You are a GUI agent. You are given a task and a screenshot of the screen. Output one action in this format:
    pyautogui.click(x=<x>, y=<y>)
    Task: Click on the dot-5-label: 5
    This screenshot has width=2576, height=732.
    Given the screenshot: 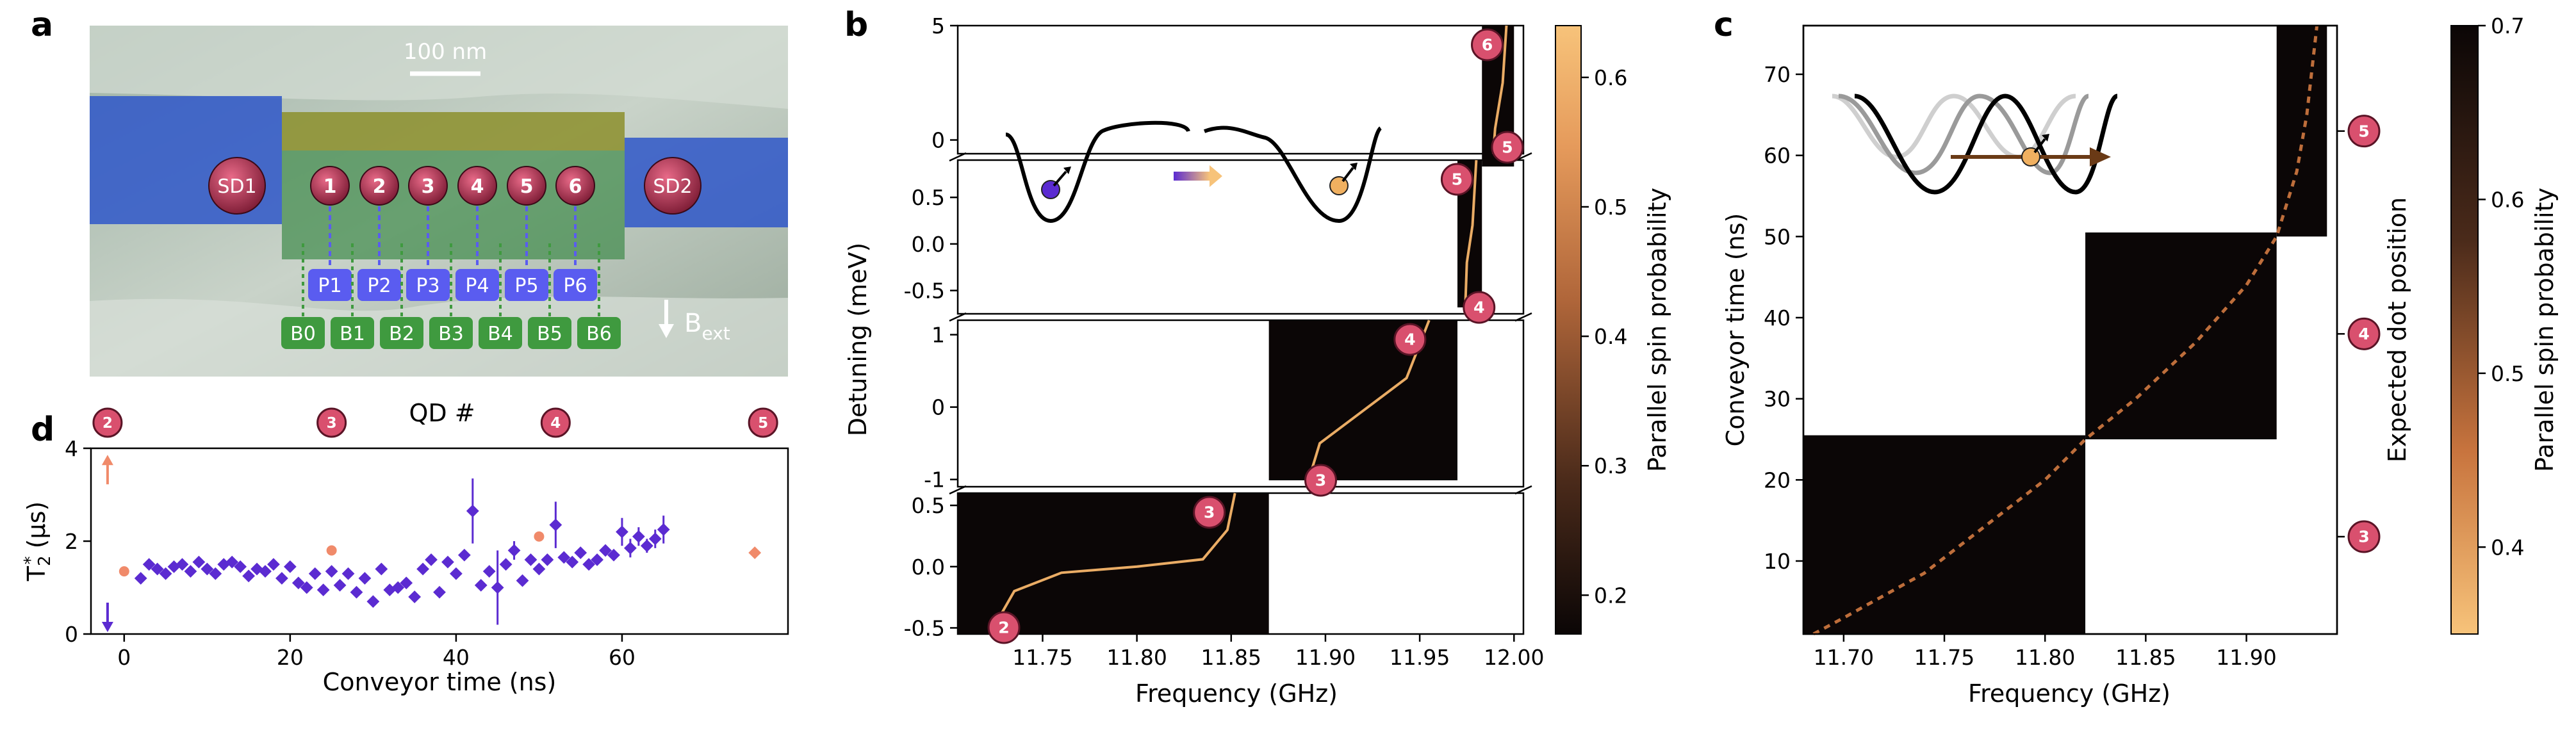 What is the action you would take?
    pyautogui.click(x=527, y=186)
    